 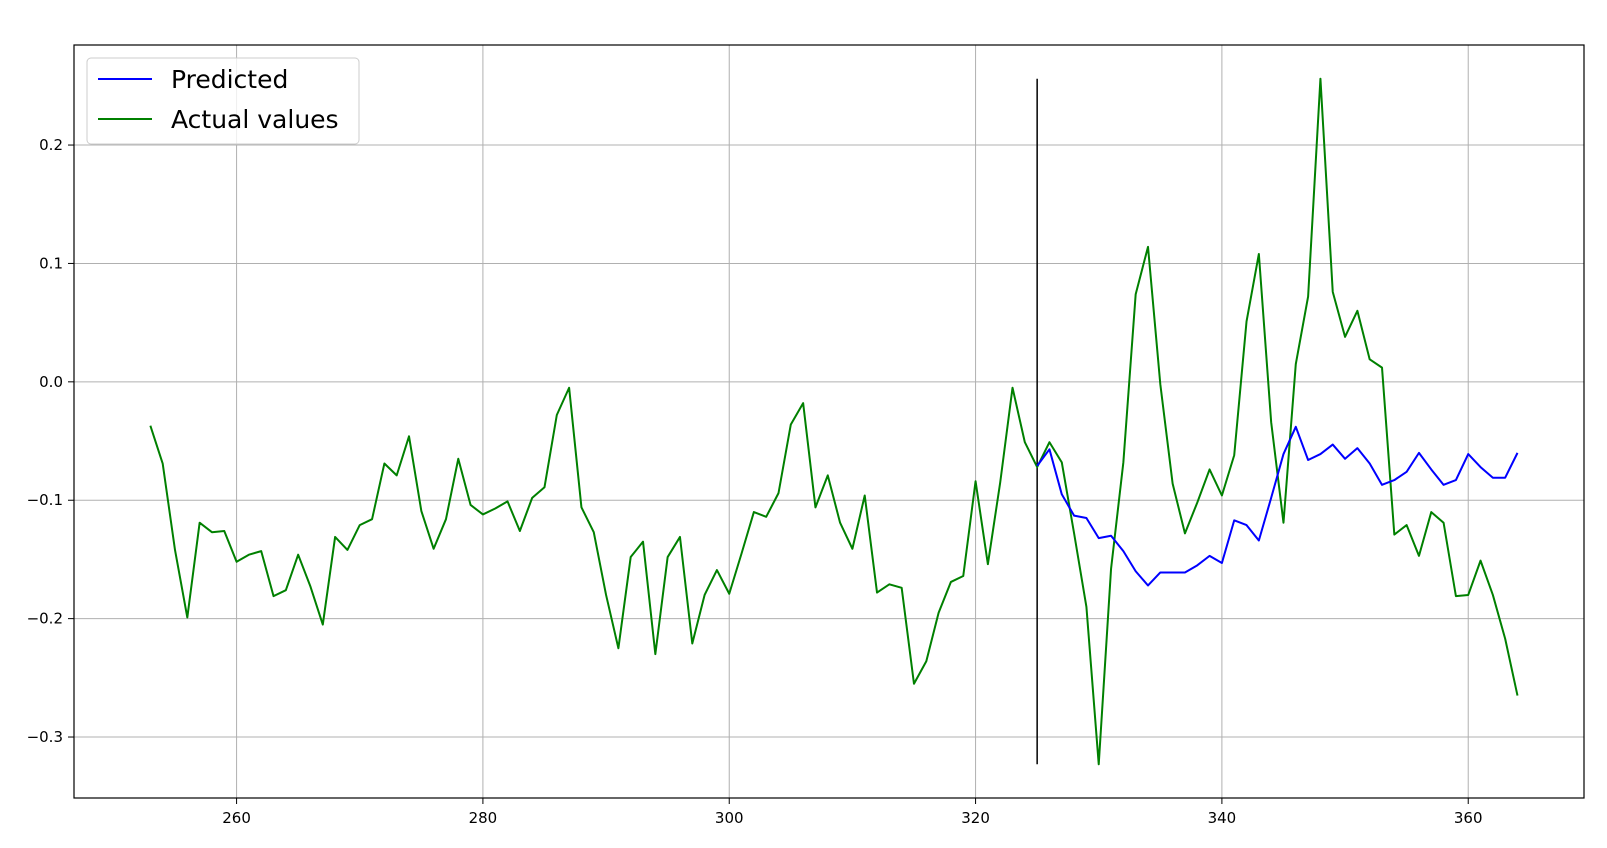 What do you see at coordinates (975, 818) in the screenshot?
I see `x-tick-label: 320` at bounding box center [975, 818].